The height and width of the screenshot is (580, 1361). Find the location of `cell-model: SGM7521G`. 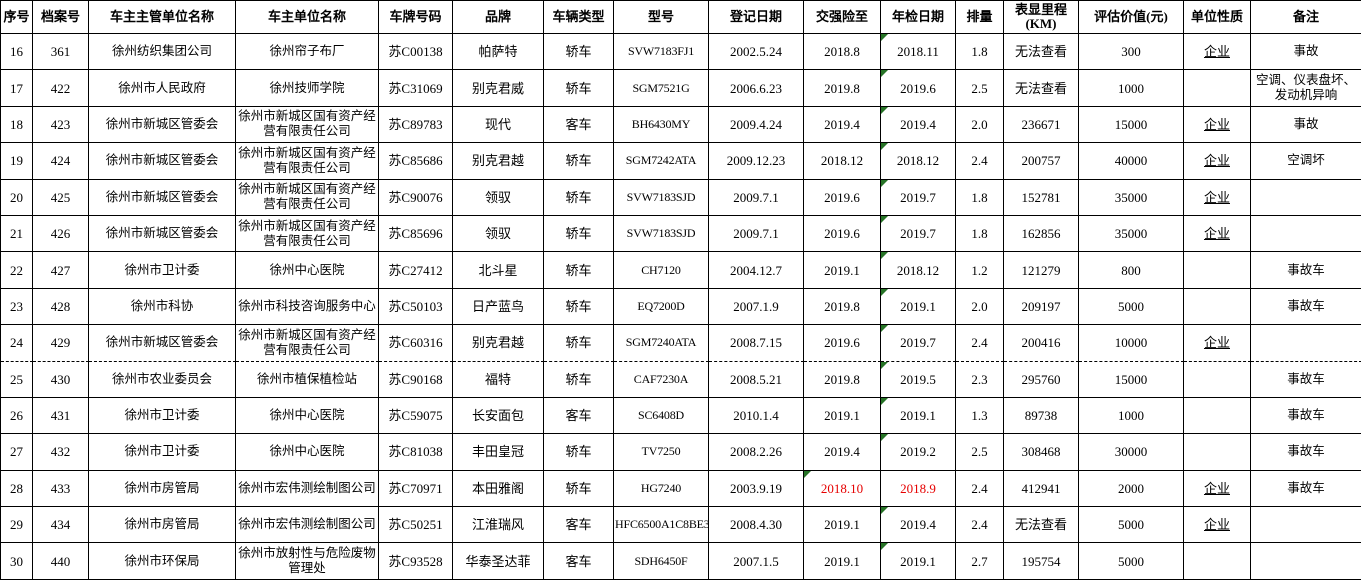

cell-model: SGM7521G is located at coordinates (661, 88).